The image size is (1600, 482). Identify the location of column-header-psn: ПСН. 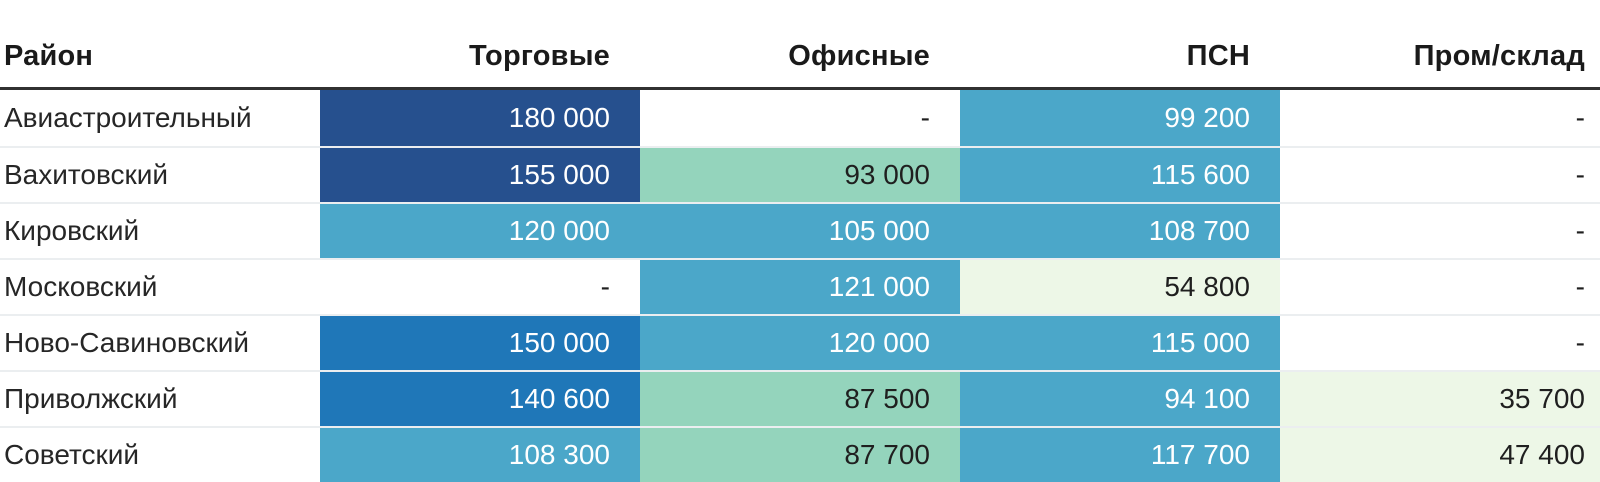
(1218, 56).